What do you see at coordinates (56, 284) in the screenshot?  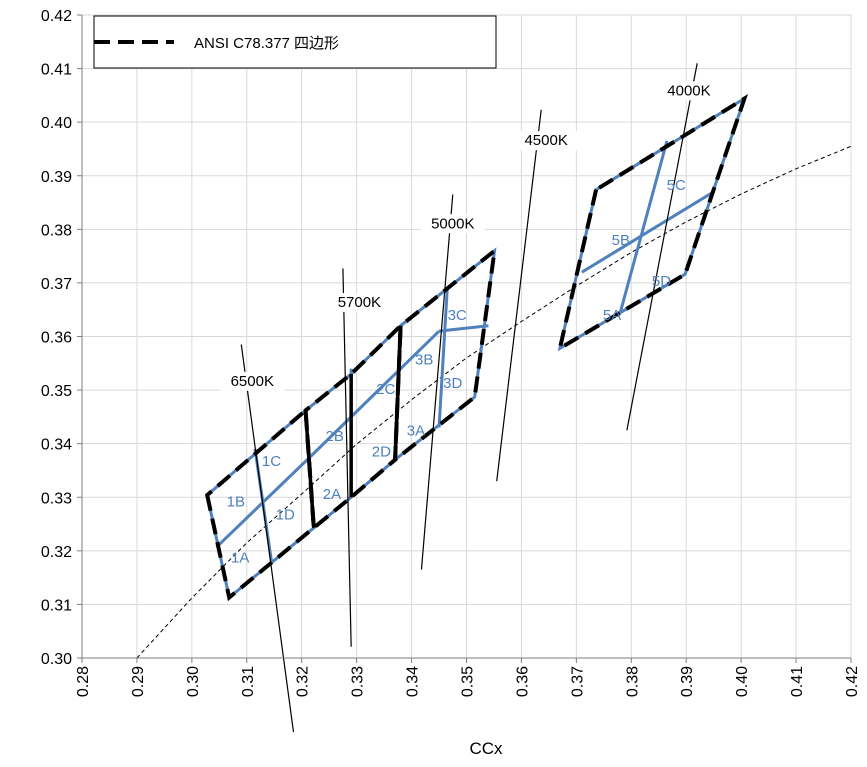 I see `y-tick-label: 0.37` at bounding box center [56, 284].